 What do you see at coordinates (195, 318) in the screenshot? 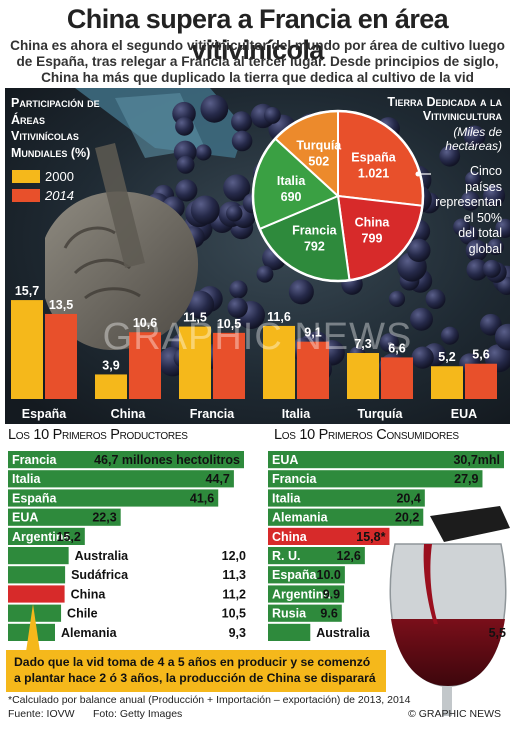
I see `bar-value-label: 11,5` at bounding box center [195, 318].